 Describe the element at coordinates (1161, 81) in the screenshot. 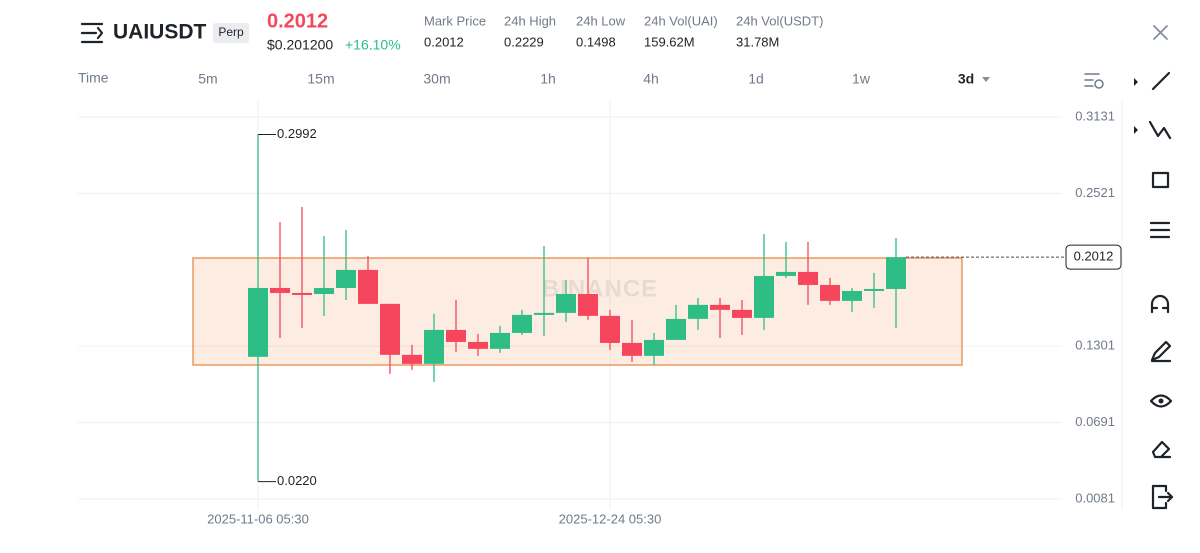

I see `line-tool` at that location.